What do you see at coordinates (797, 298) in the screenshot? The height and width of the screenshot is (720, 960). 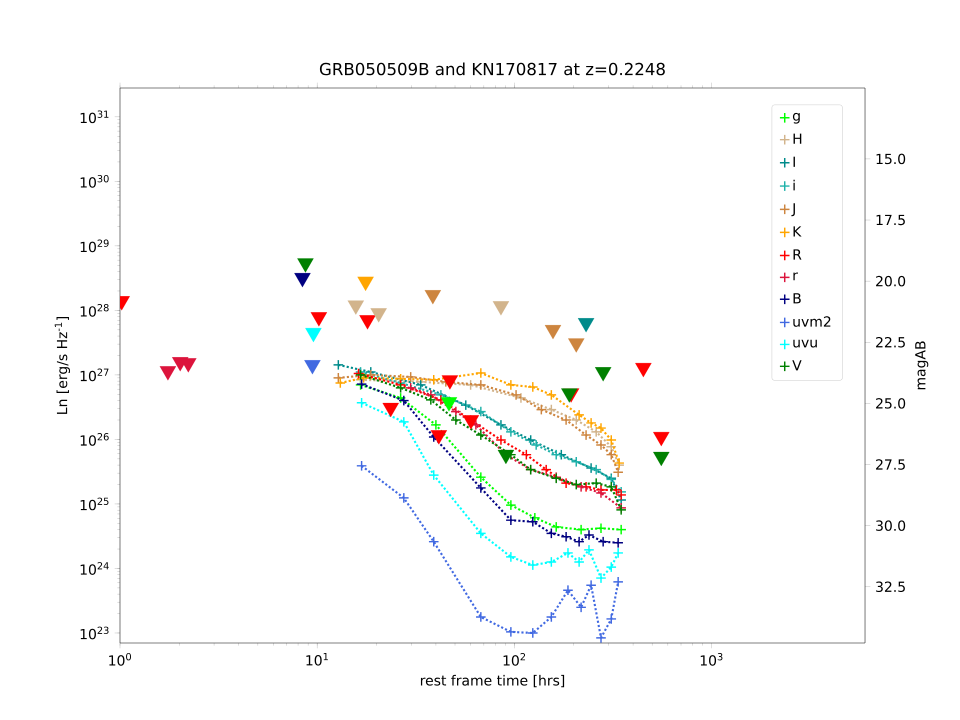 I see `legend-label: B` at bounding box center [797, 298].